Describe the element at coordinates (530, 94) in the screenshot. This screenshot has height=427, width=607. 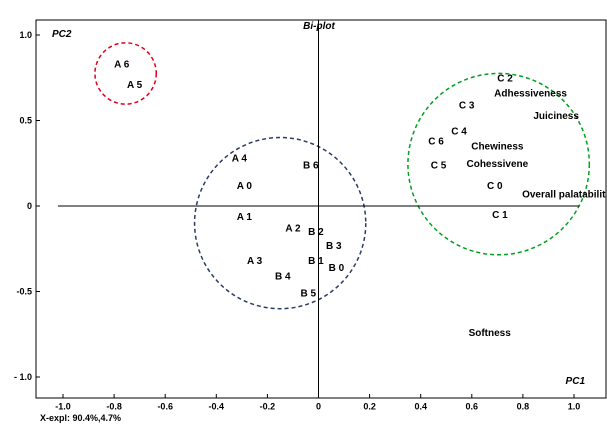
I see `attribute-label: Adhessiveness` at that location.